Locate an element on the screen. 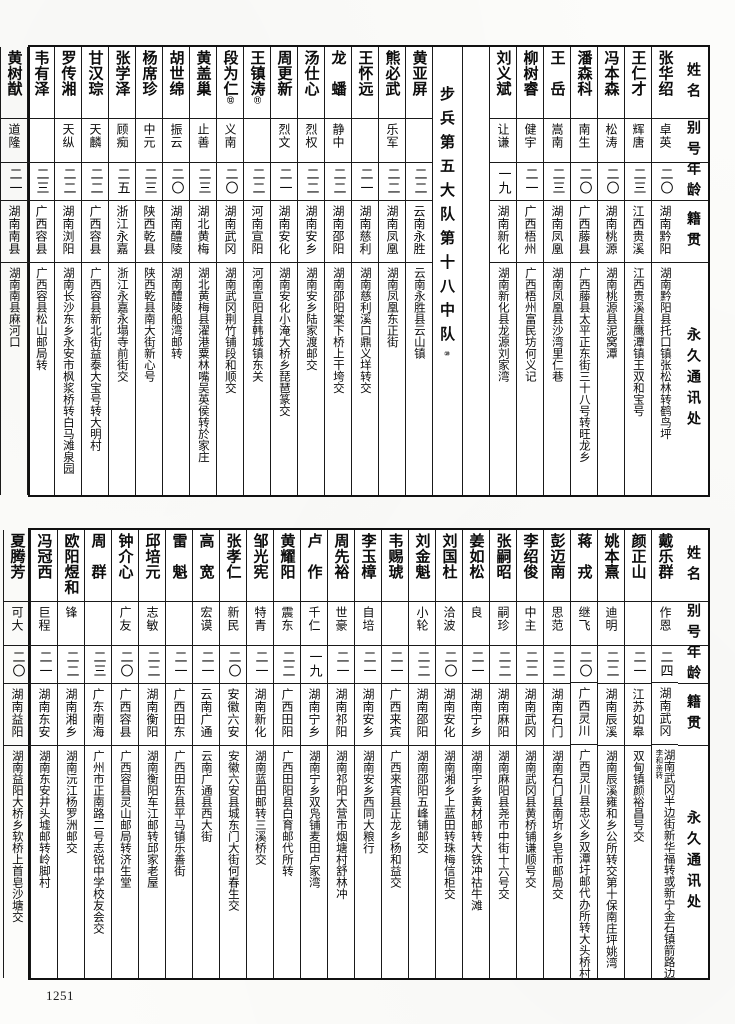 The image size is (735, 1024). roster-entry-column: 姚本熹 迪明 二二 湖南辰溪 湖南辰溪雍和乡公所转交第十保南庄坪姚湾 is located at coordinates (610, 754).